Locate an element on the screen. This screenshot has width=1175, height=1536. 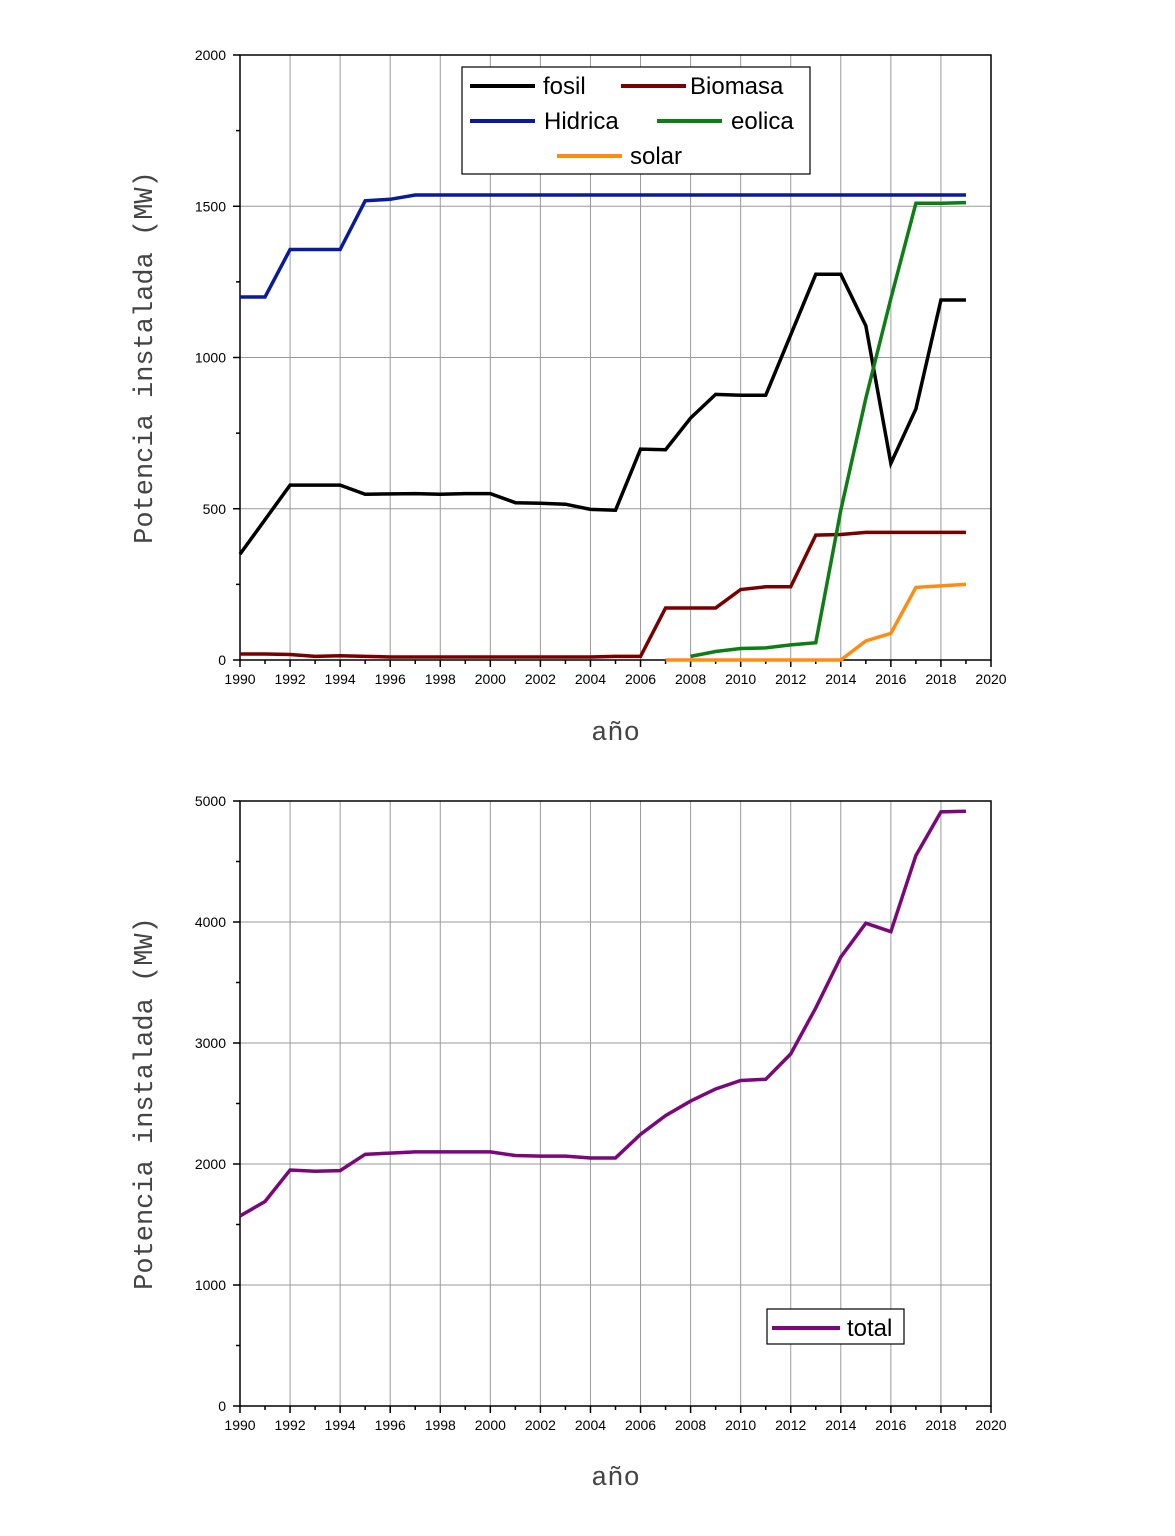
legend-label-total: total is located at coordinates (869, 1328).